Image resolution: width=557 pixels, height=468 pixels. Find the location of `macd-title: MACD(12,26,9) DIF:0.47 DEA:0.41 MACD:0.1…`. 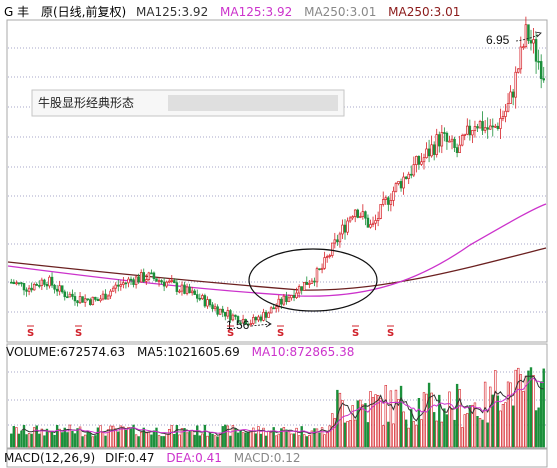

macd-title: MACD(12,26,9) DIF:0.47 DEA:0.41 MACD:0.1… is located at coordinates (152, 458).